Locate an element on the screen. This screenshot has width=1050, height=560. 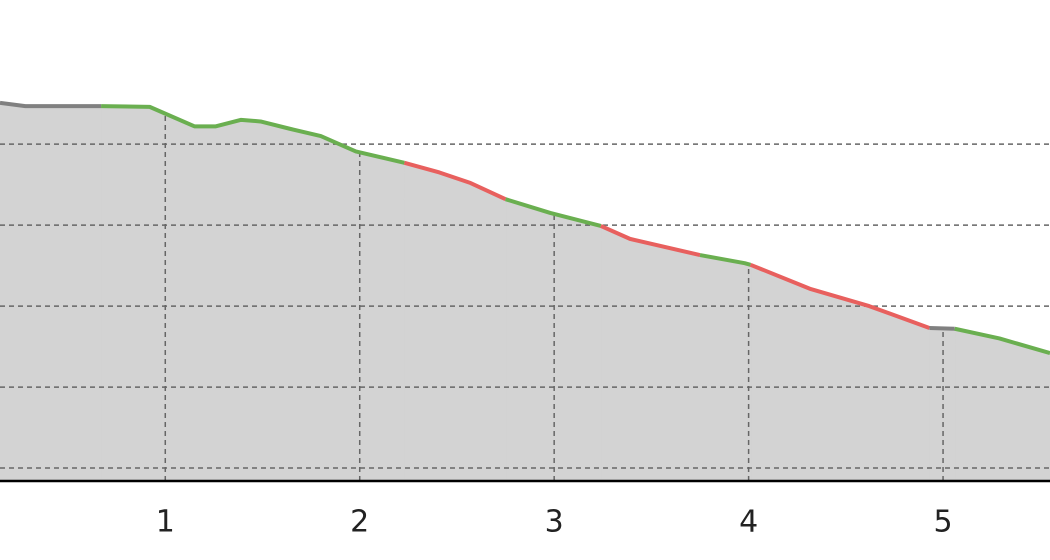
x-tick-label: 5 is located at coordinates (943, 522).